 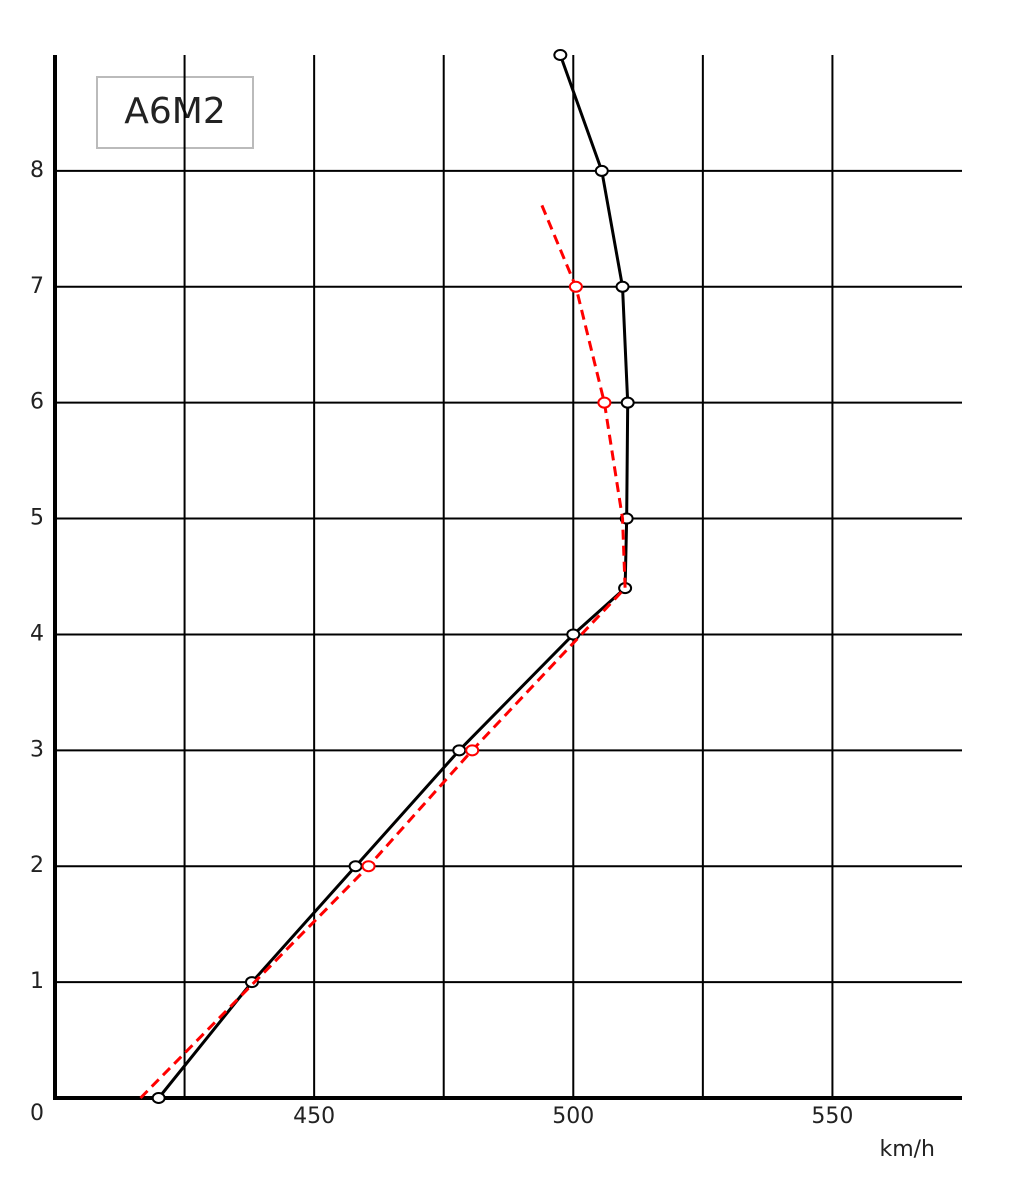 I want to click on title-box, so click(x=175, y=112).